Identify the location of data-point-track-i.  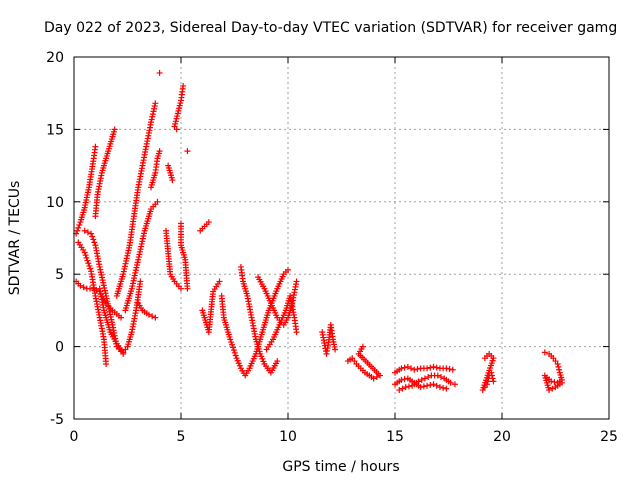
(152, 316).